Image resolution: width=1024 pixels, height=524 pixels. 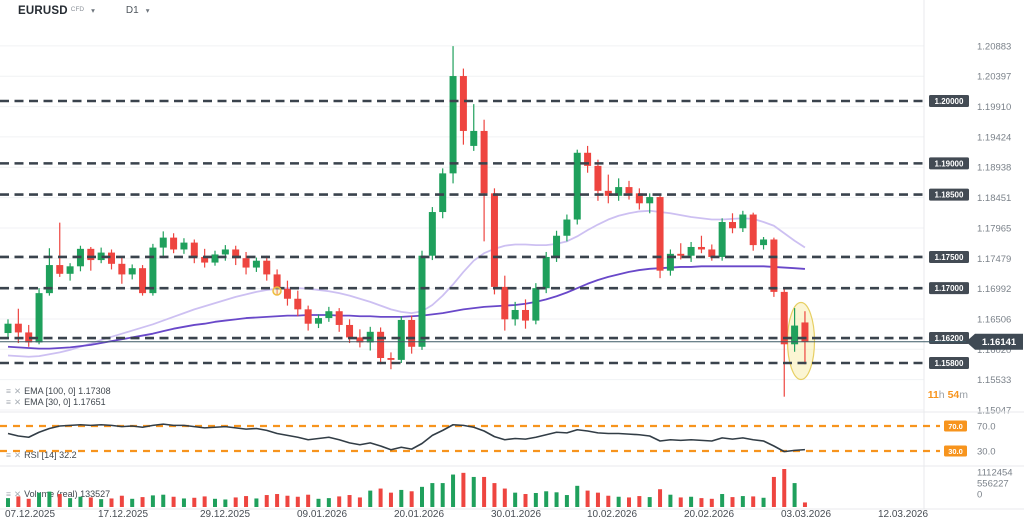 I want to click on price-axis-tick: 1.19910, so click(x=994, y=107).